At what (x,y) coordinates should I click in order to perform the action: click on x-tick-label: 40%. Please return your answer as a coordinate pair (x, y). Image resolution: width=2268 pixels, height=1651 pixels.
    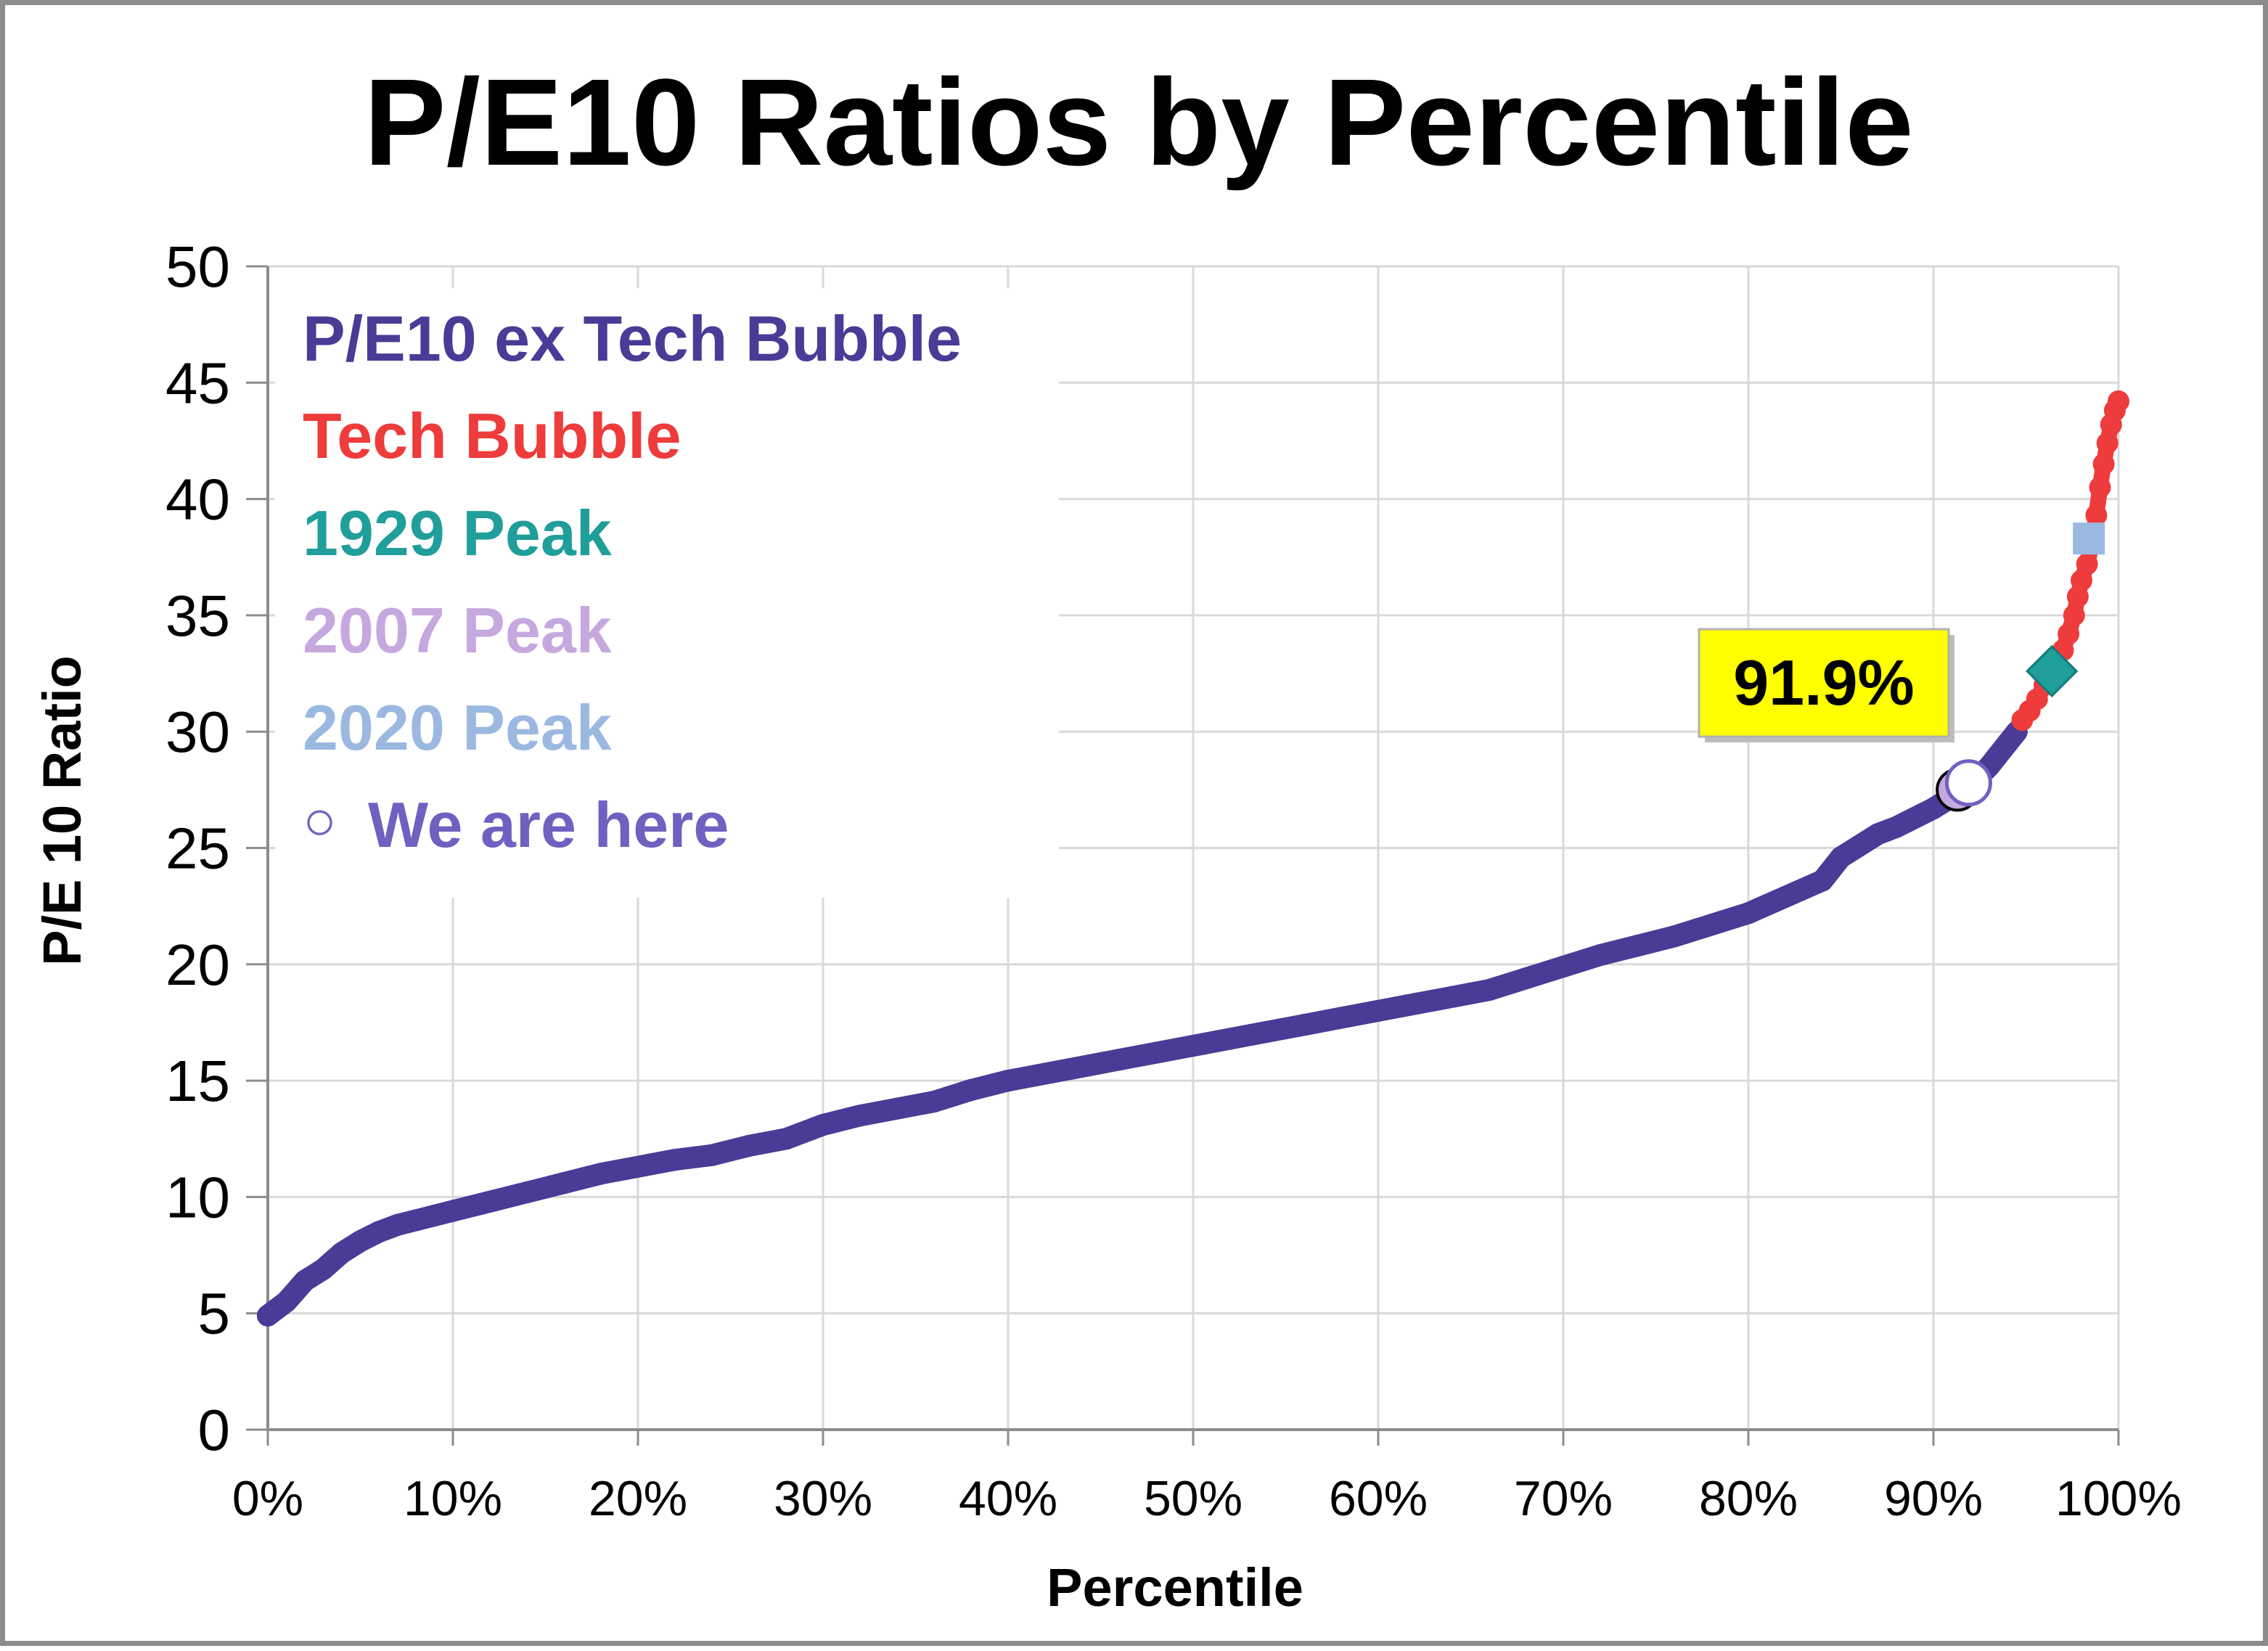
    Looking at the image, I should click on (1008, 1498).